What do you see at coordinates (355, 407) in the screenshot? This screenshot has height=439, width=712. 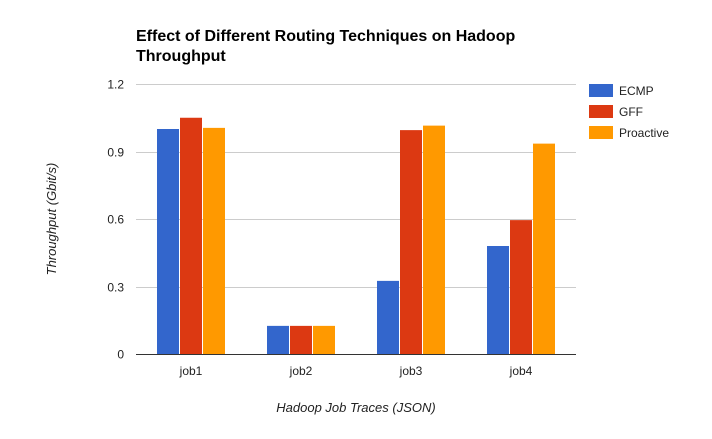 I see `x-axis-title: Hadoop Job Traces (JSON)` at bounding box center [355, 407].